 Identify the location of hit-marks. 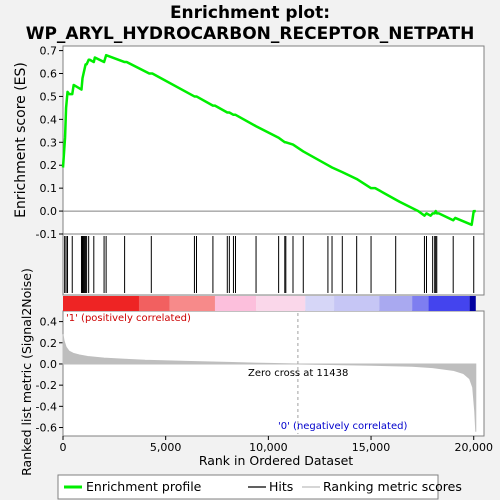
(269, 264).